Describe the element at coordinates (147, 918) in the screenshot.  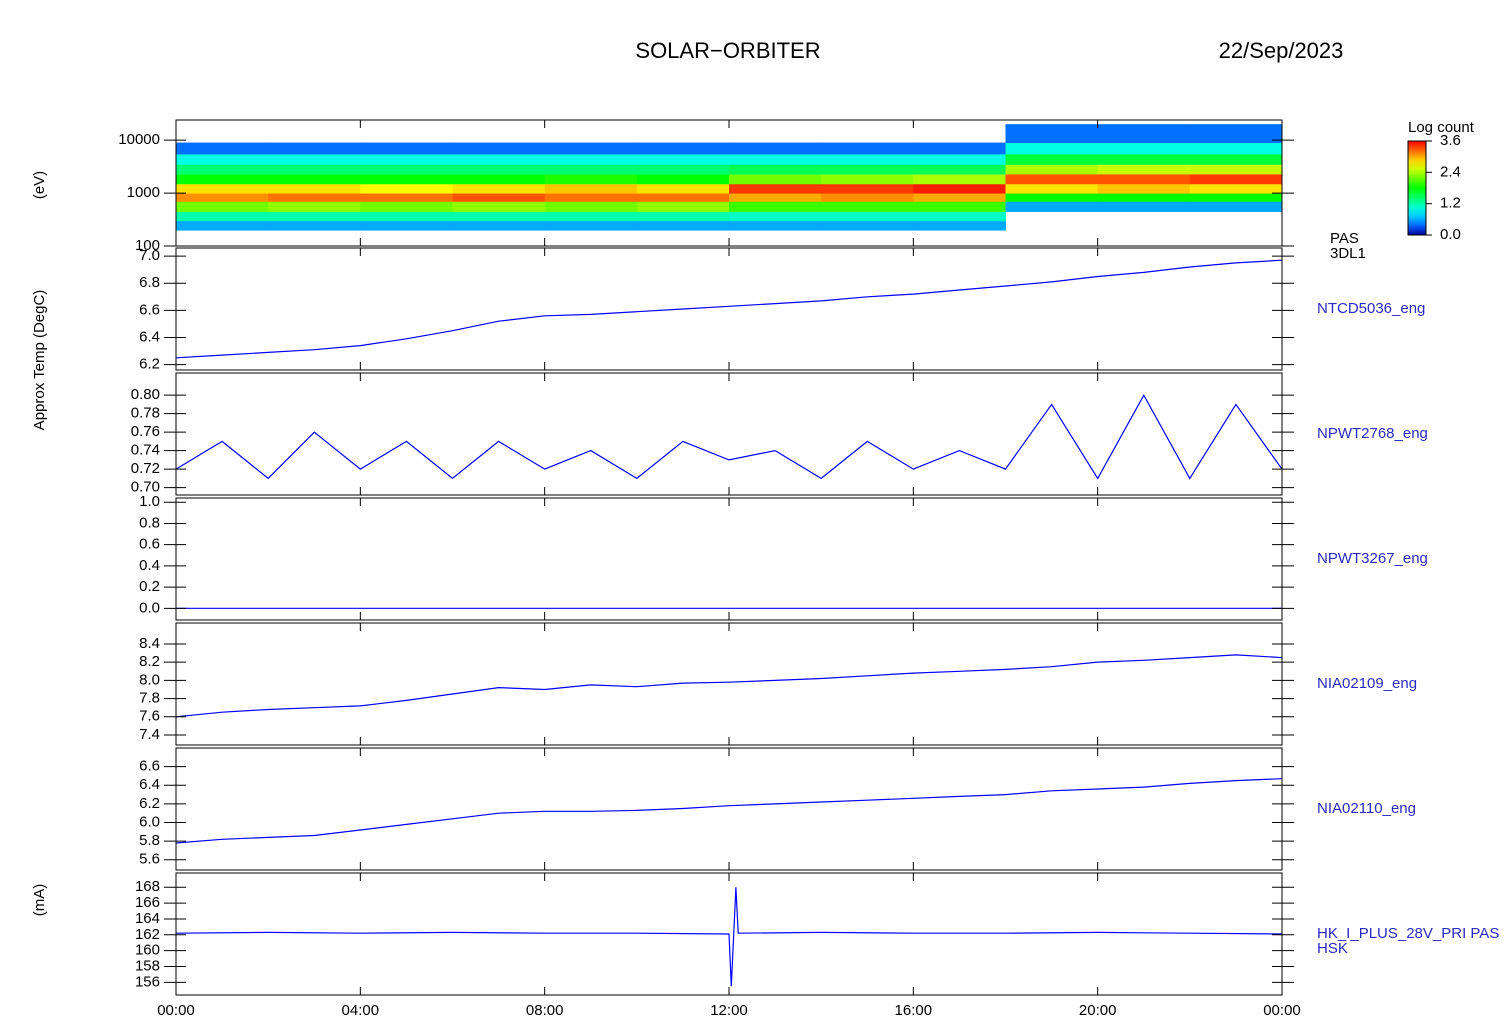
I see `y-tick-label: 164` at that location.